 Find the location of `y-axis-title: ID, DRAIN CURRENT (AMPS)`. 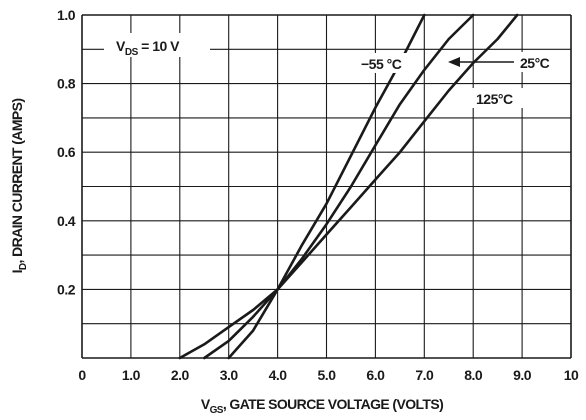

y-axis-title: ID, DRAIN CURRENT (AMPS) is located at coordinates (19, 186).